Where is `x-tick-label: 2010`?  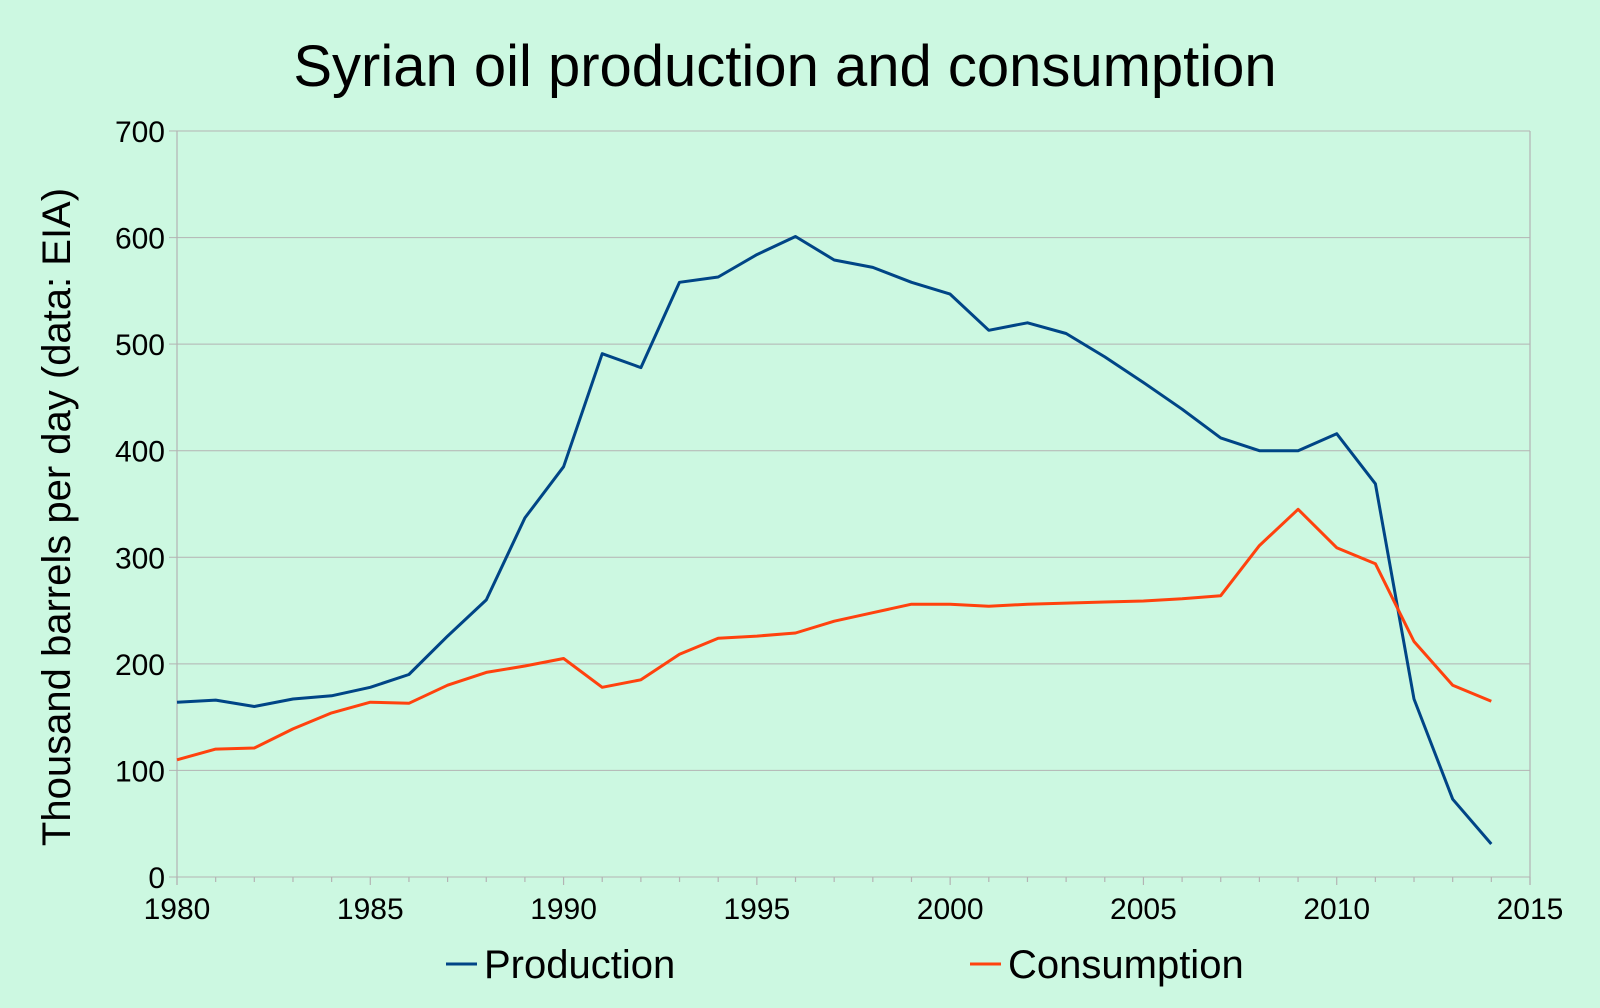
x-tick-label: 2010 is located at coordinates (1336, 909).